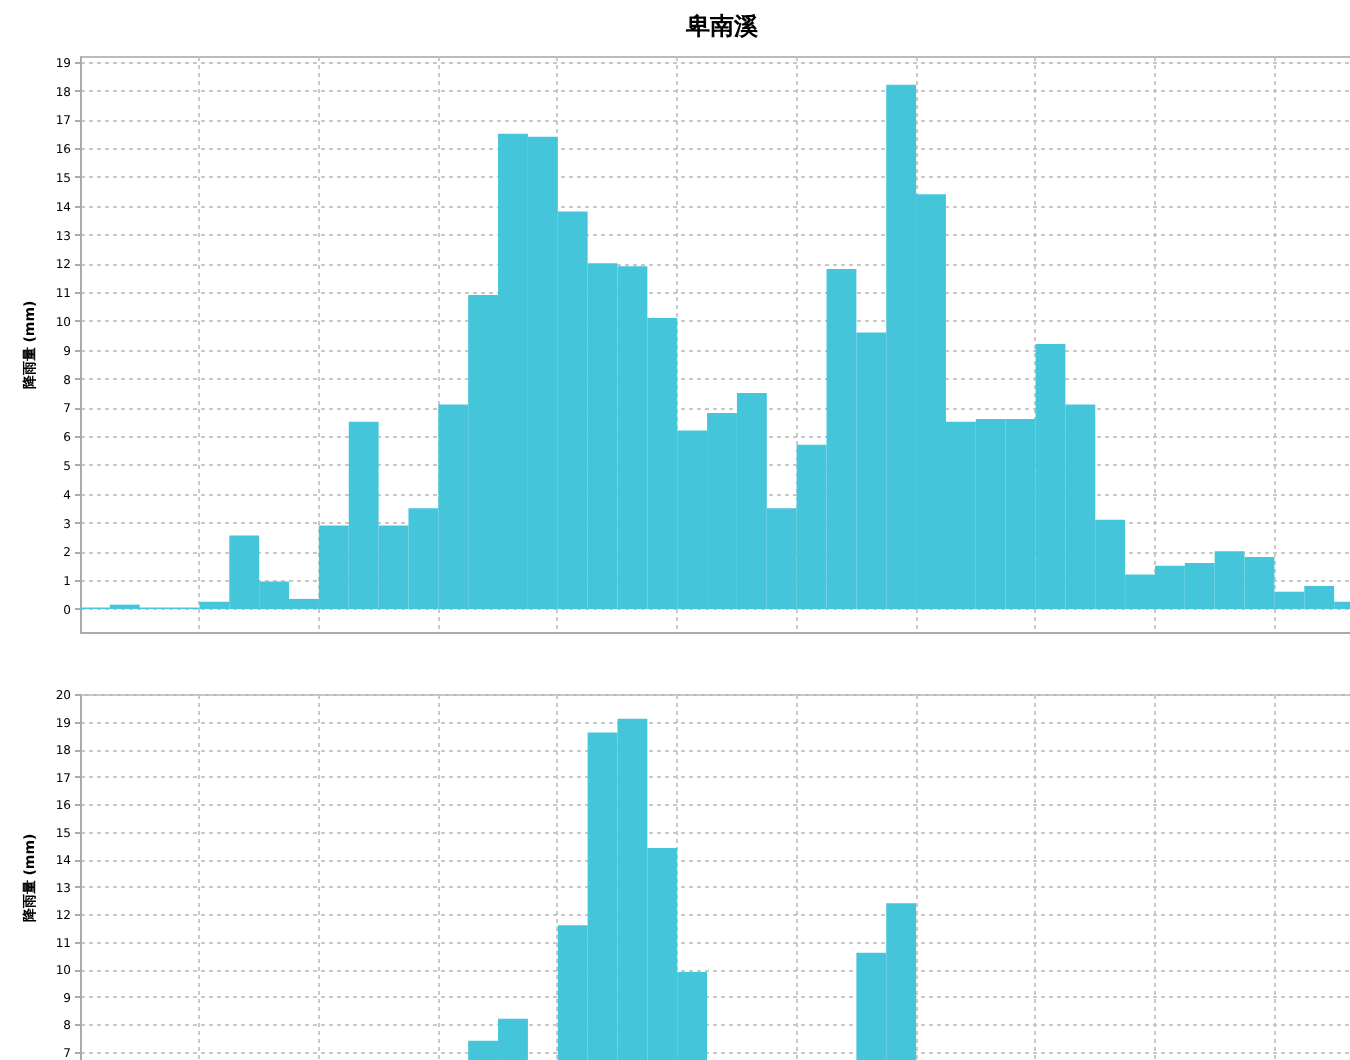  Describe the element at coordinates (722, 25) in the screenshot. I see `chart-title: 卑南溪` at that location.